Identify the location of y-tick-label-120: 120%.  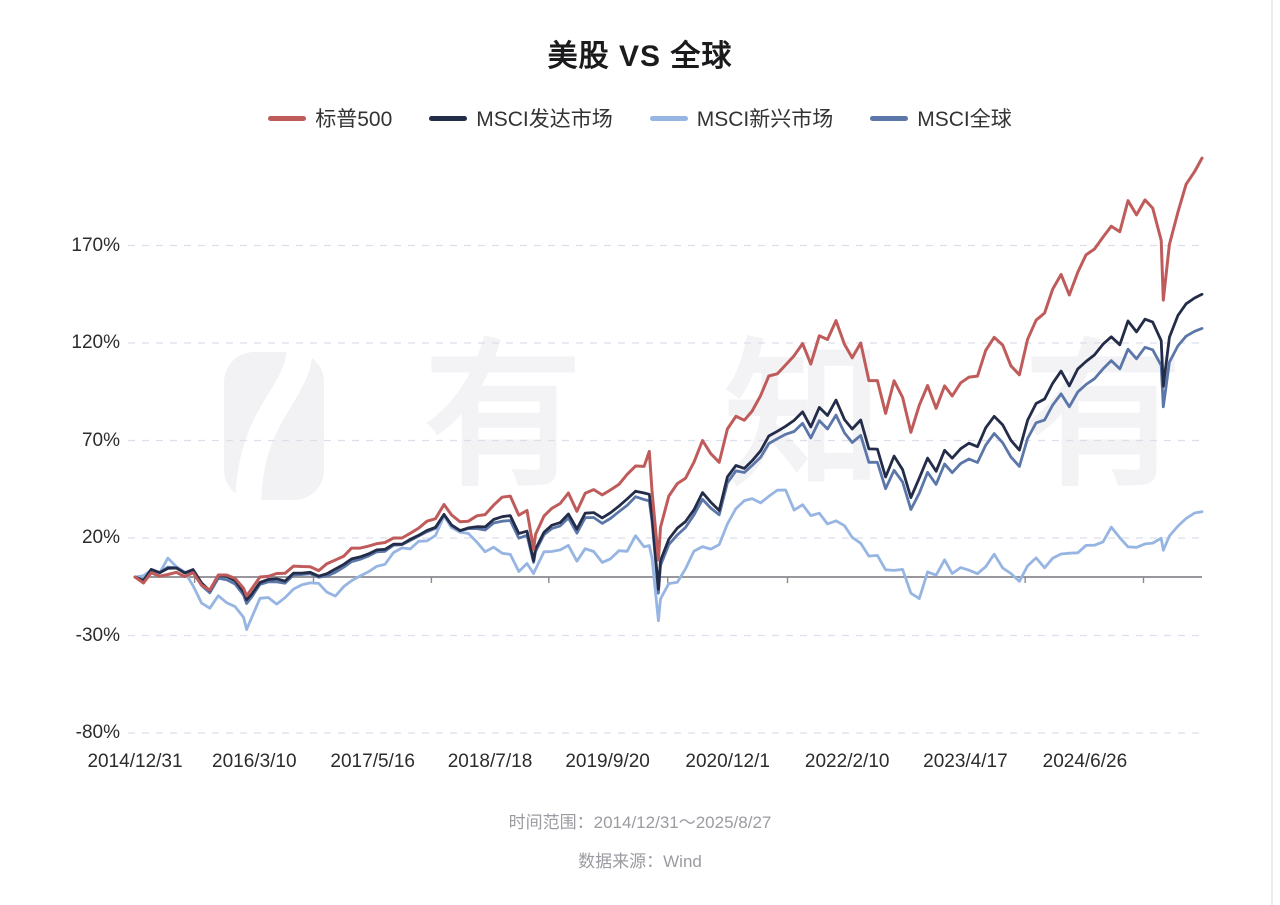
(95, 342).